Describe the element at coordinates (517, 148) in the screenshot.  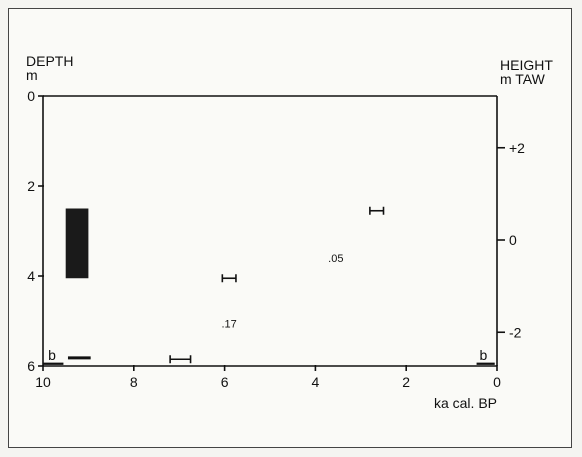
I see `right-tick-label: +2` at that location.